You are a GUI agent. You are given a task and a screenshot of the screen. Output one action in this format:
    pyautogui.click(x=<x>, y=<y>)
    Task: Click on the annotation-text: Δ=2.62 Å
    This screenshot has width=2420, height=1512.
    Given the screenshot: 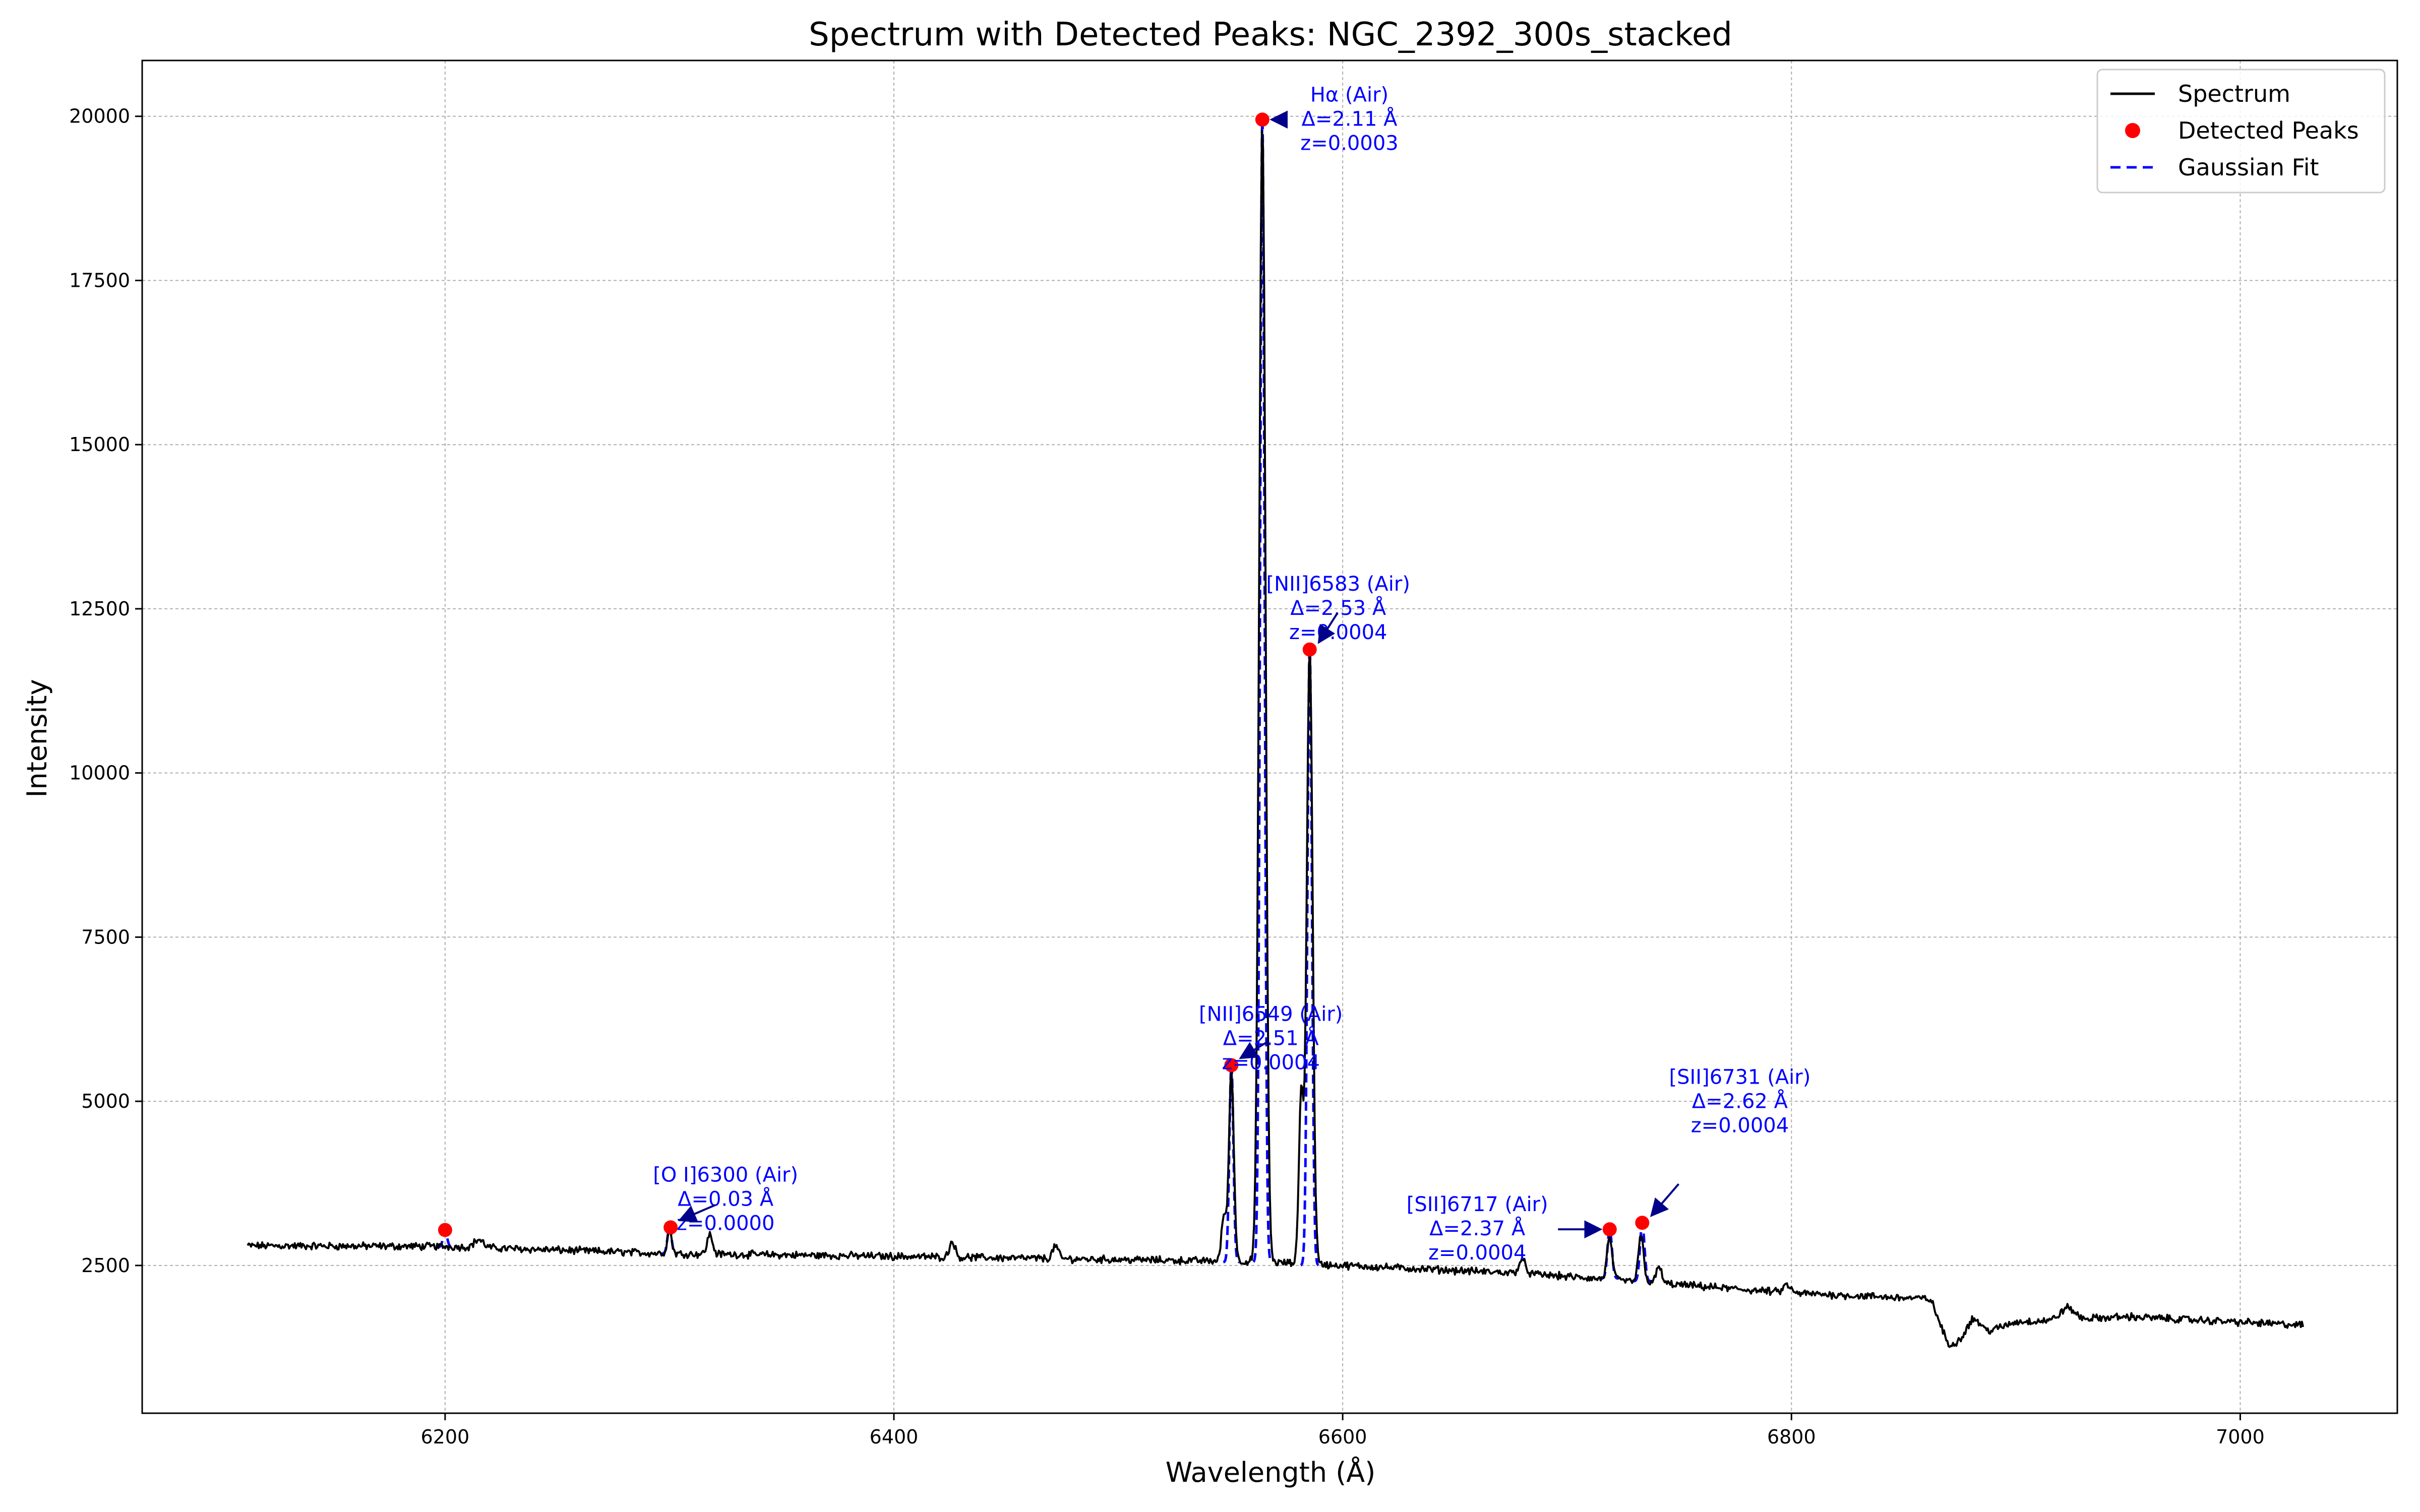 What is the action you would take?
    pyautogui.click(x=1740, y=1101)
    